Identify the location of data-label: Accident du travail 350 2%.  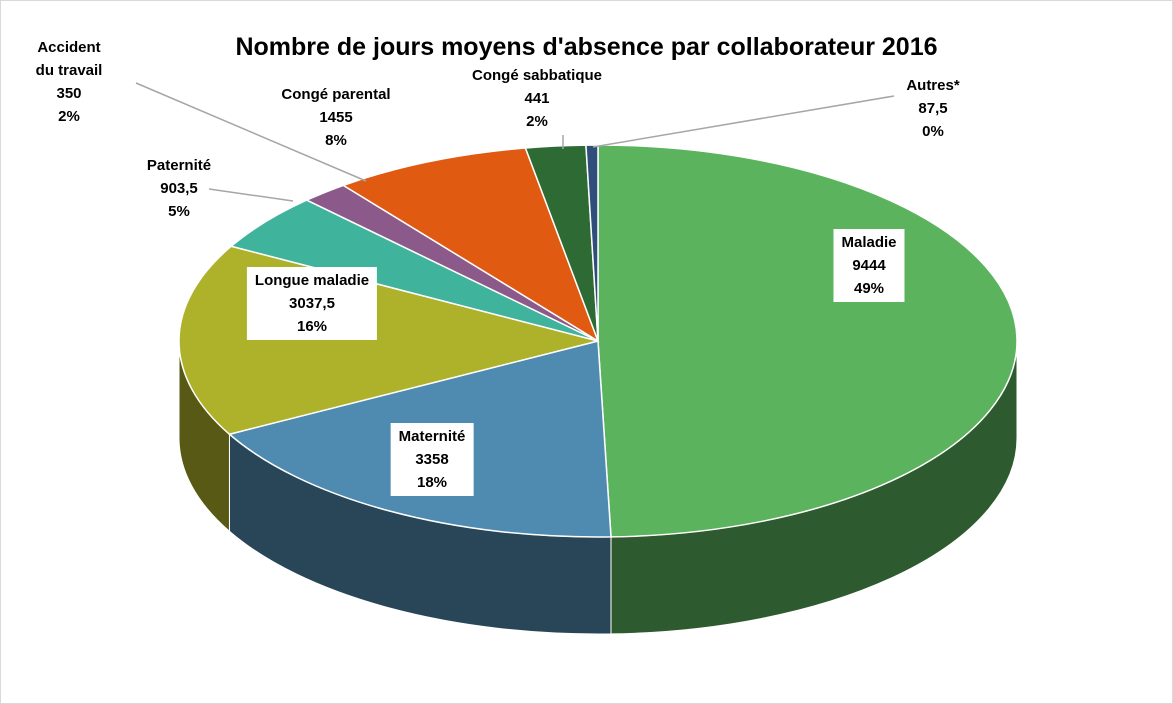
(69, 82).